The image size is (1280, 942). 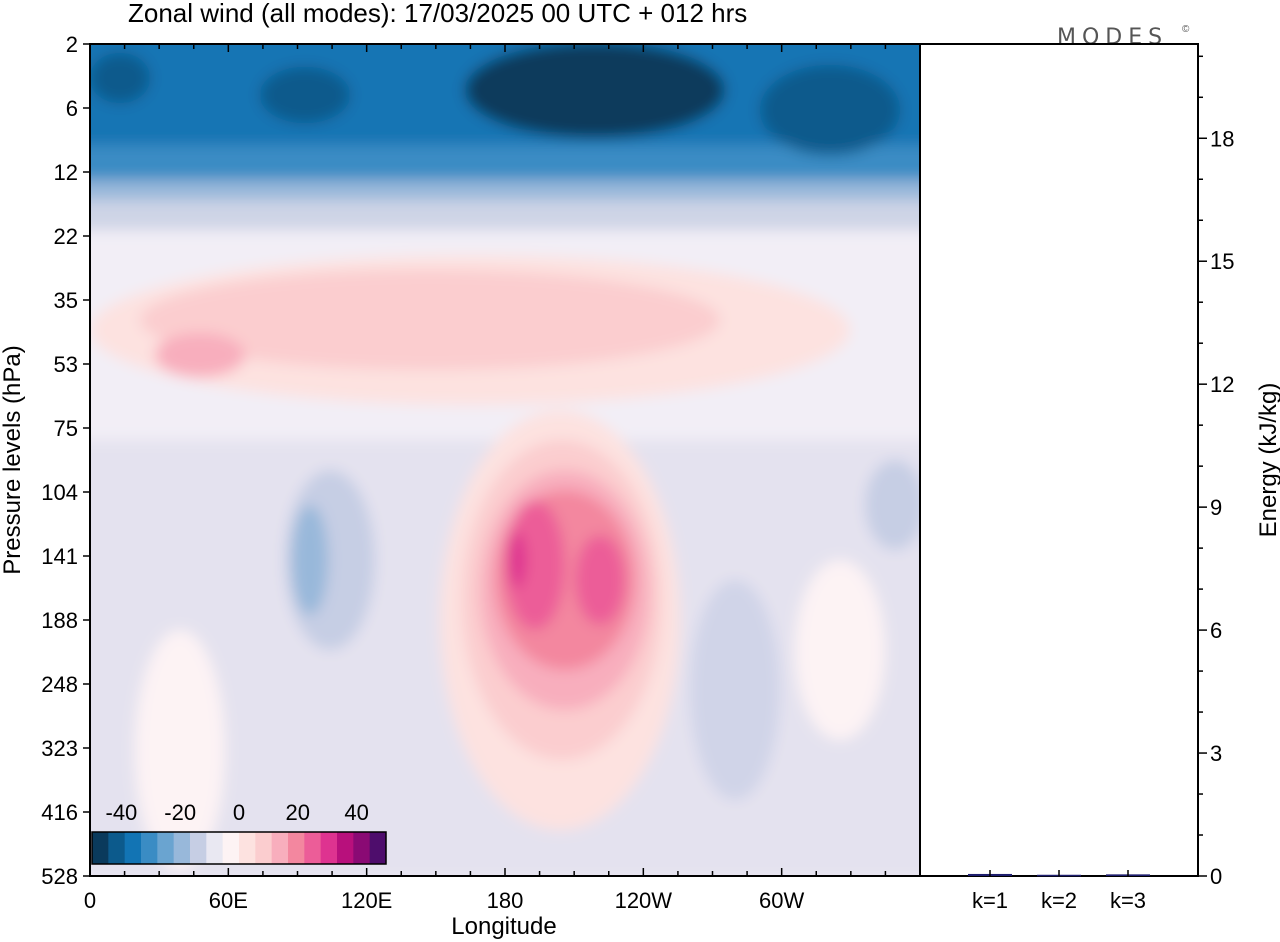 What do you see at coordinates (1267, 460) in the screenshot?
I see `energy-axis-label: Energy (kJ/kg)` at bounding box center [1267, 460].